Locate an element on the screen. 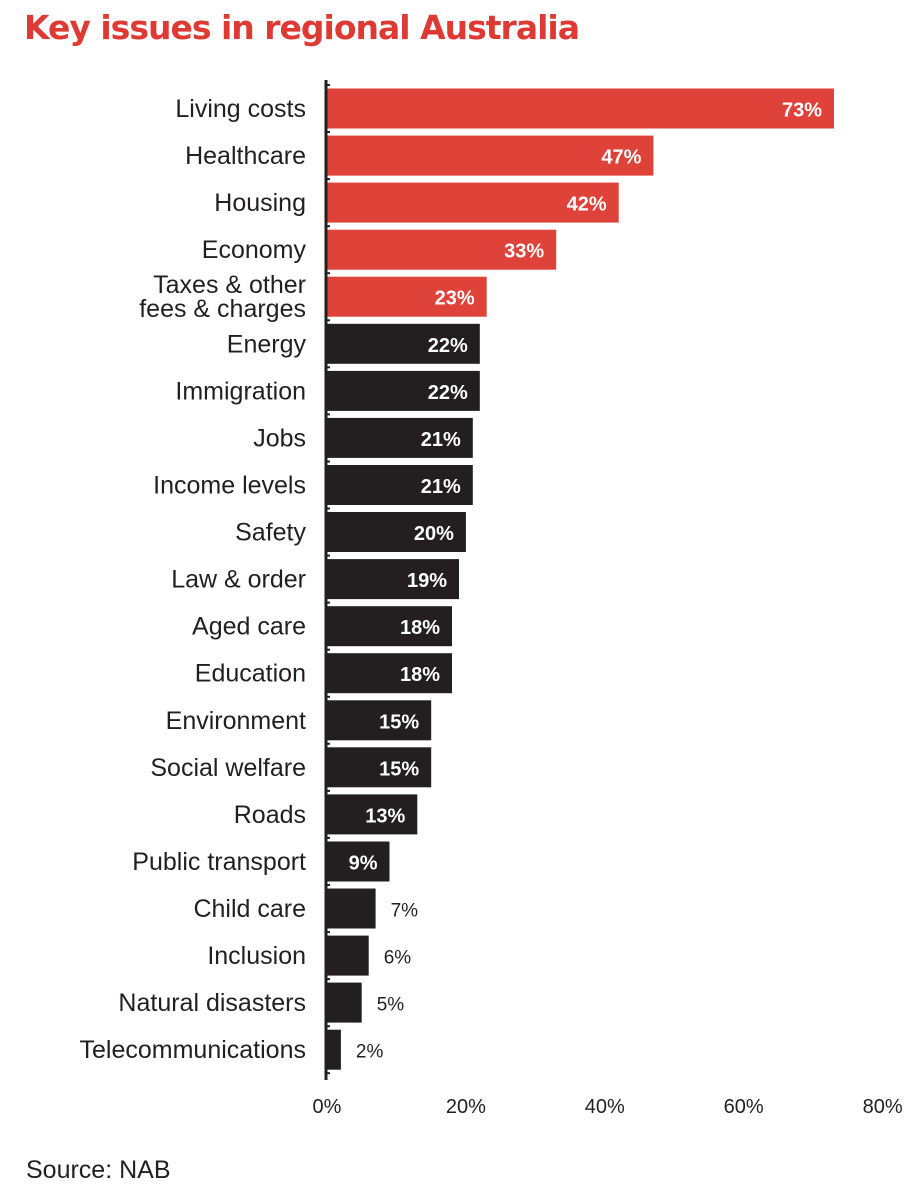 This screenshot has width=914, height=1204. category-label-16: Roads is located at coordinates (270, 815).